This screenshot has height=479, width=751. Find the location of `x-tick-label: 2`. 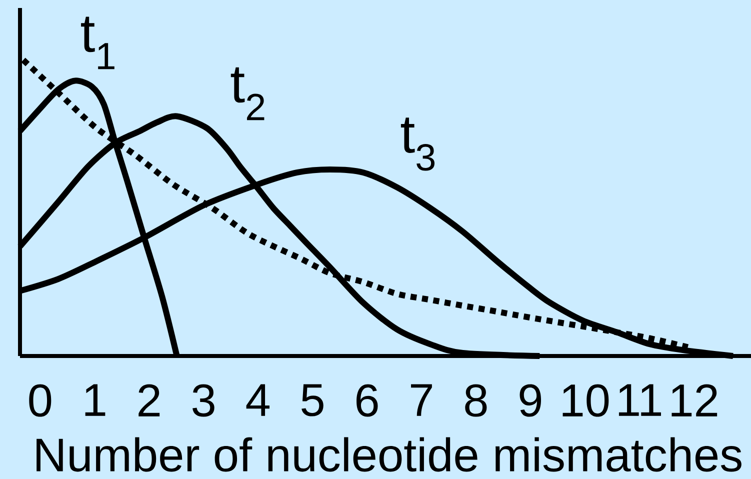

x-tick-label: 2 is located at coordinates (149, 400).